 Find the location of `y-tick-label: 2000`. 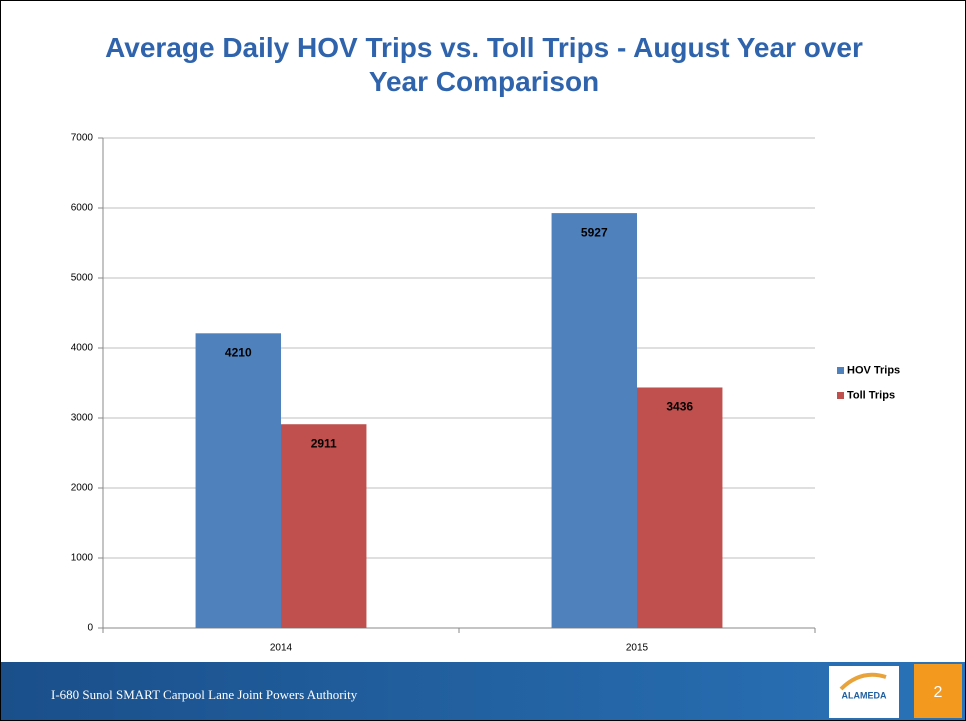

y-tick-label: 2000 is located at coordinates (82, 488).